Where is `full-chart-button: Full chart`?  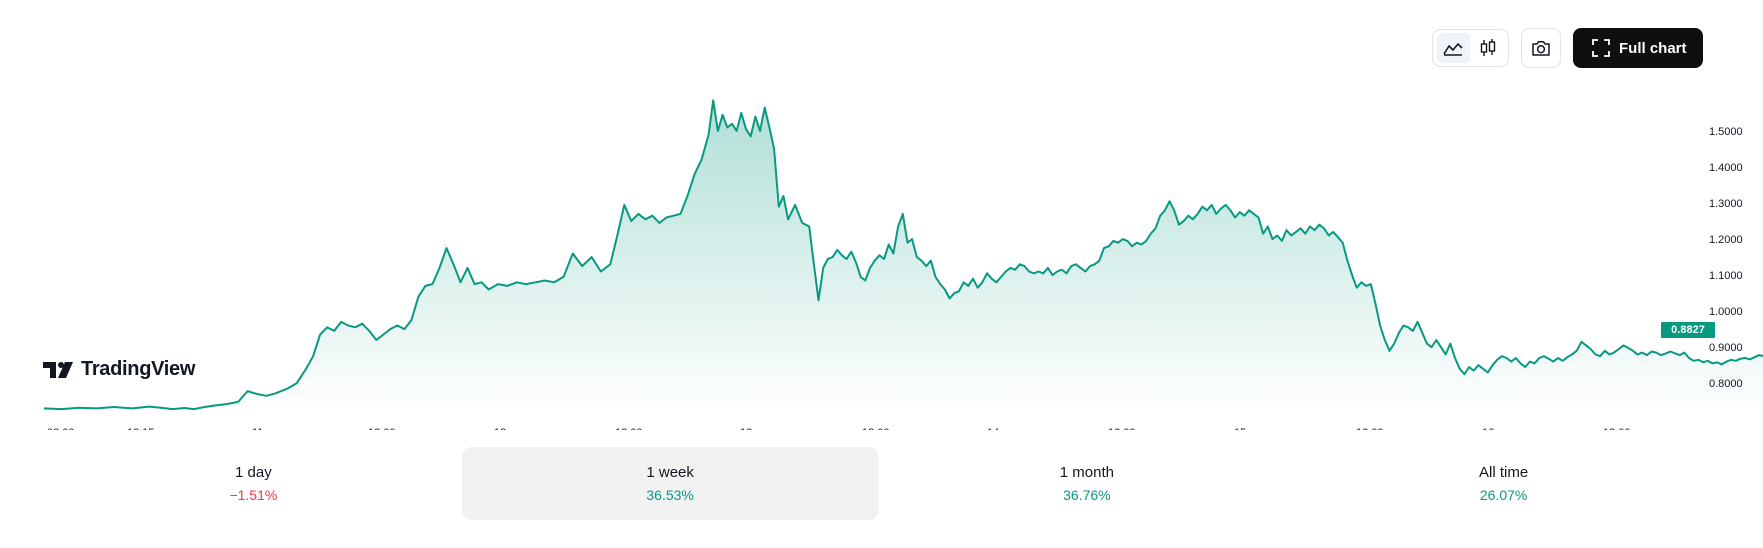
full-chart-button: Full chart is located at coordinates (1638, 48).